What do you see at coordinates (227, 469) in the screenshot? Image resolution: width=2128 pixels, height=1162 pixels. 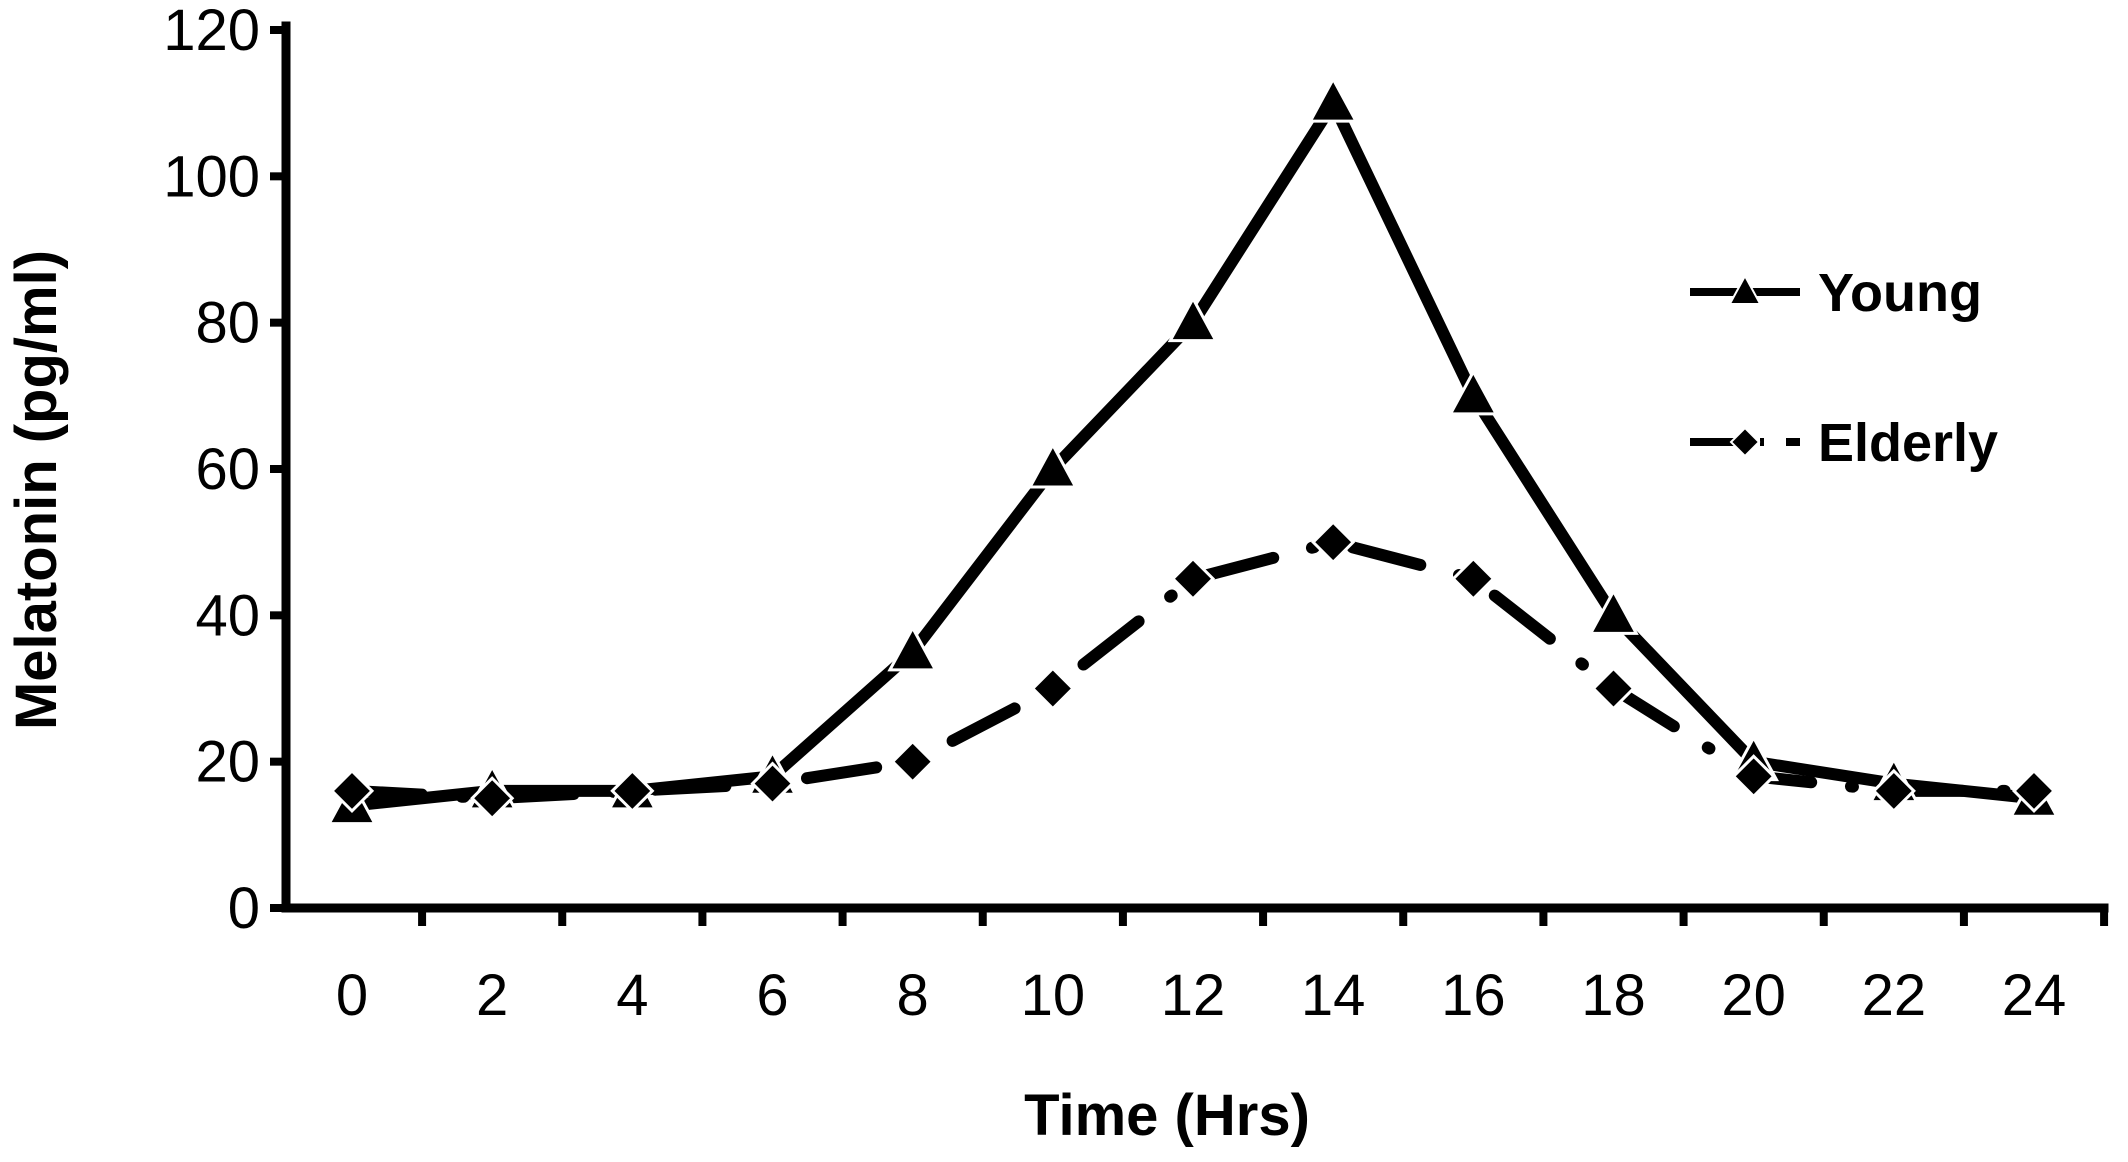 I see `y-tick-label: 60` at bounding box center [227, 469].